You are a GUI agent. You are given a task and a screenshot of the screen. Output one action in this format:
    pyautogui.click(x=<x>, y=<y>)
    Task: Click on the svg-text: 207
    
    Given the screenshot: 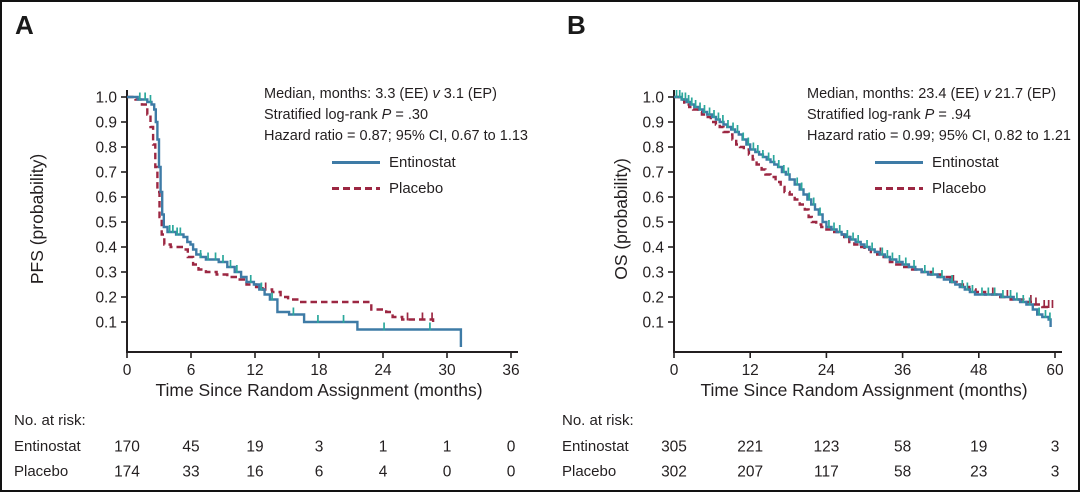 What is the action you would take?
    pyautogui.click(x=750, y=472)
    